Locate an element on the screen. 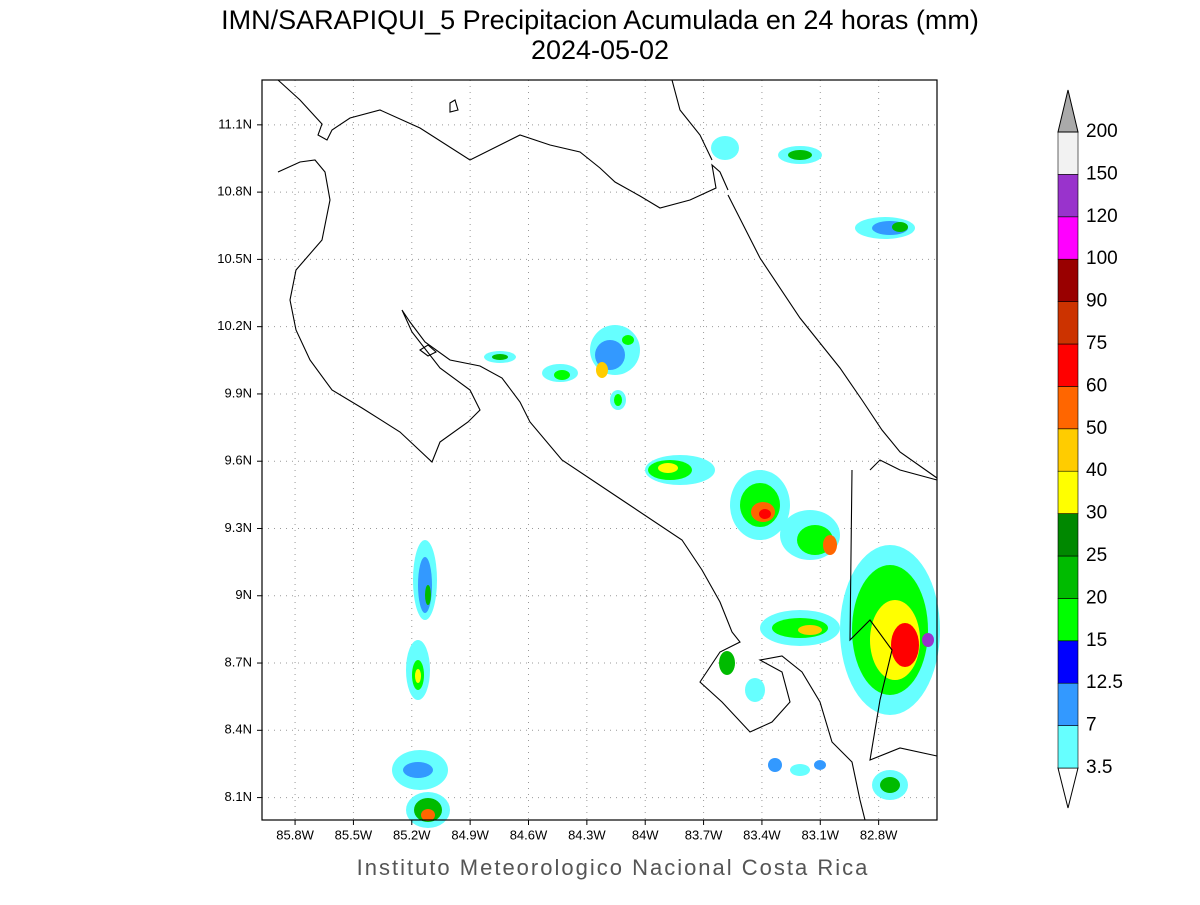 The height and width of the screenshot is (905, 1200). x-tick-label: 85.5W is located at coordinates (354, 834).